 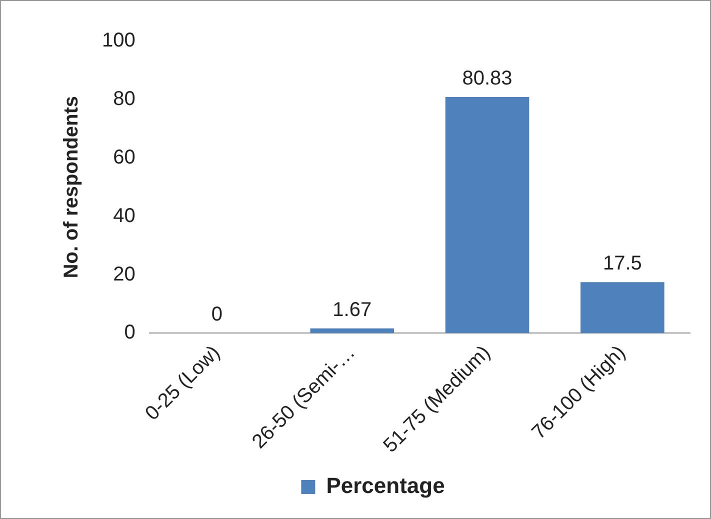 What do you see at coordinates (124, 157) in the screenshot?
I see `y-tick-label: 60` at bounding box center [124, 157].